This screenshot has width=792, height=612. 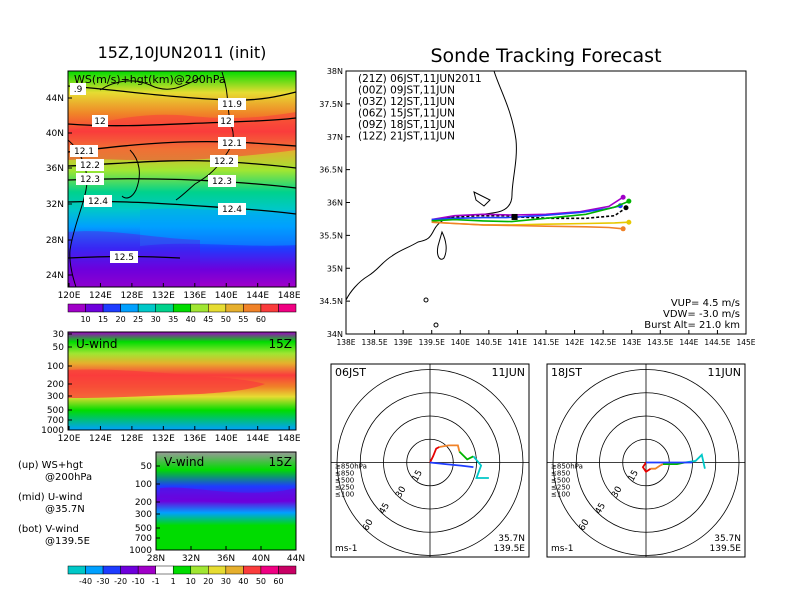 I want to click on track-lon-label: 138E, so click(x=345, y=342).